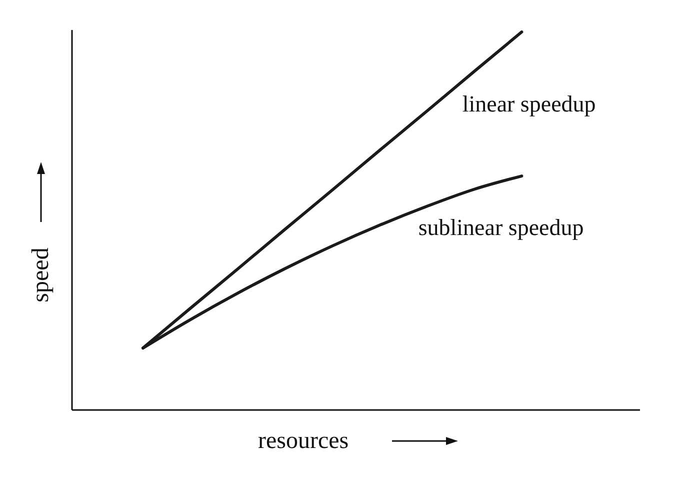  I want to click on y-axis-title: speed, so click(41, 275).